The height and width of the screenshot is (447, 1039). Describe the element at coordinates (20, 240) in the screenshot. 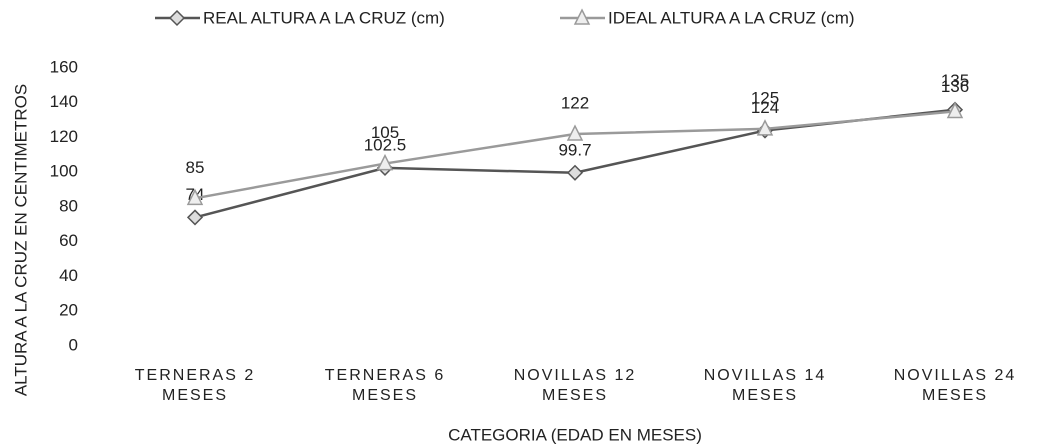

I see `y-axis-title: ALTURA A LA CRUZ EN CENTIMETROS` at that location.